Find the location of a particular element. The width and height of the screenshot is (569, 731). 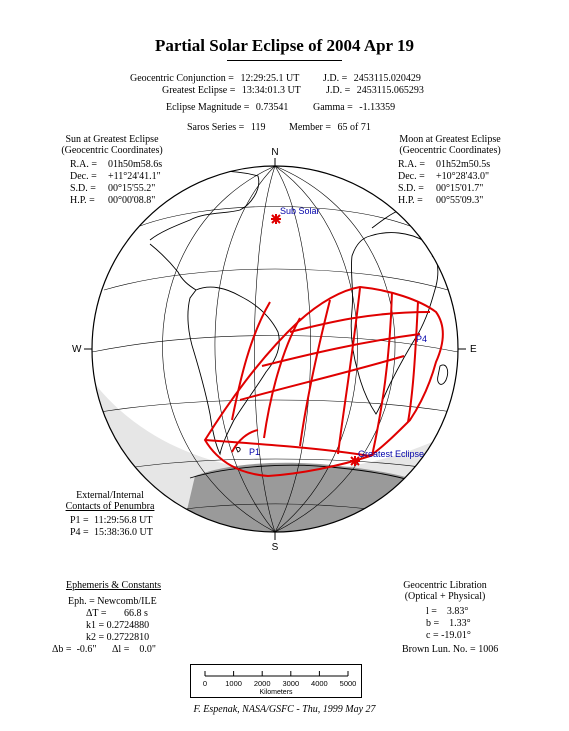

libration-heading-1: Geocentric Libration is located at coordinates (445, 585).